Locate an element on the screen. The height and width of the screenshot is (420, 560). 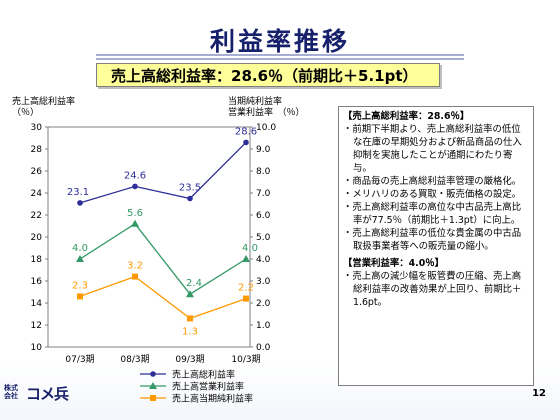
data-label: 28.6 is located at coordinates (246, 131).